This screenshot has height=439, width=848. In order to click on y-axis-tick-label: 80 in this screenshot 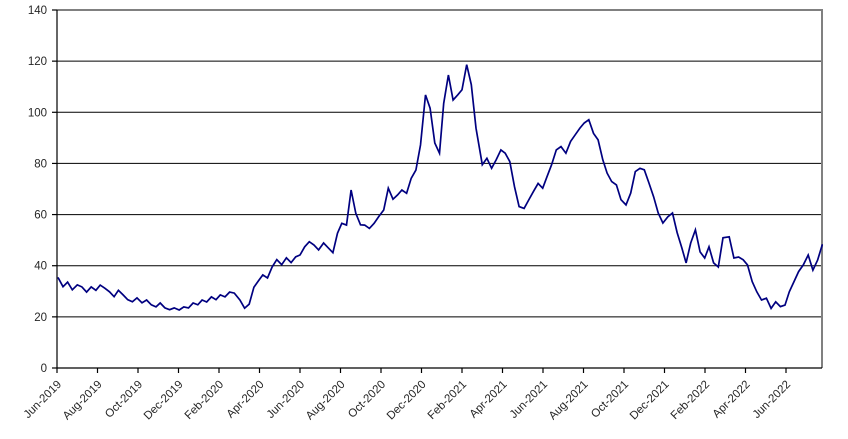, I will do `click(40, 164)`.